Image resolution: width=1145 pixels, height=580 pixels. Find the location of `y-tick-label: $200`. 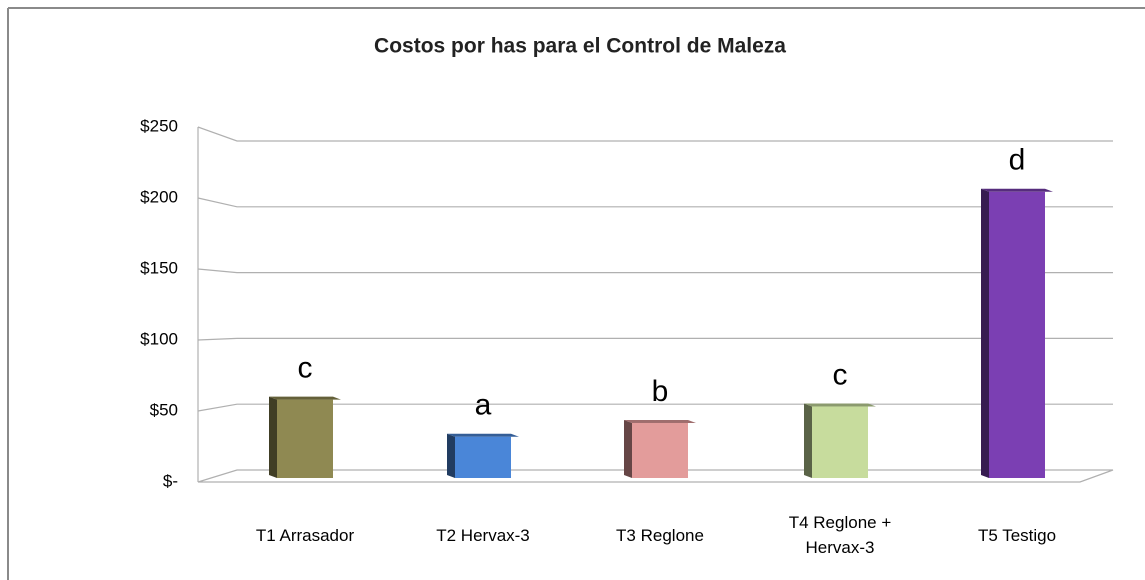

y-tick-label: $200 is located at coordinates (159, 196).